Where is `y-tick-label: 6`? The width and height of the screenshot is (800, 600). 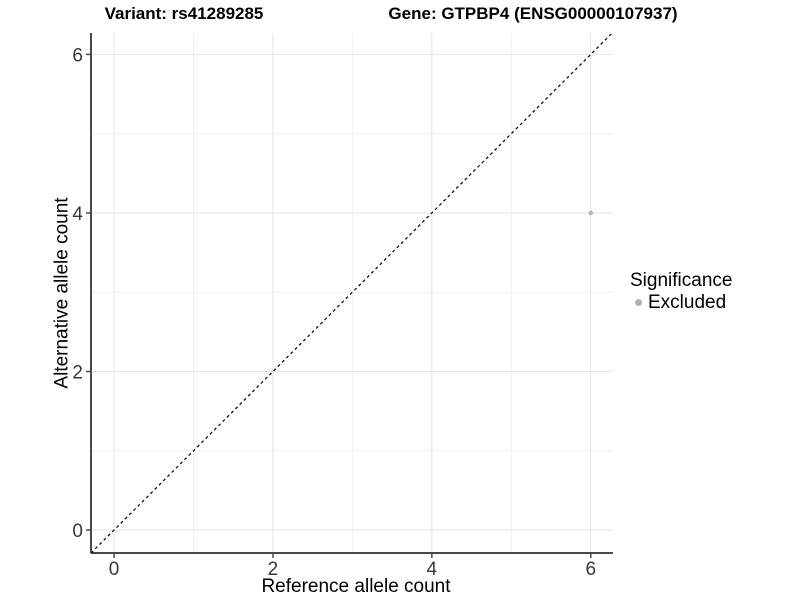
y-tick-label: 6 is located at coordinates (77, 55).